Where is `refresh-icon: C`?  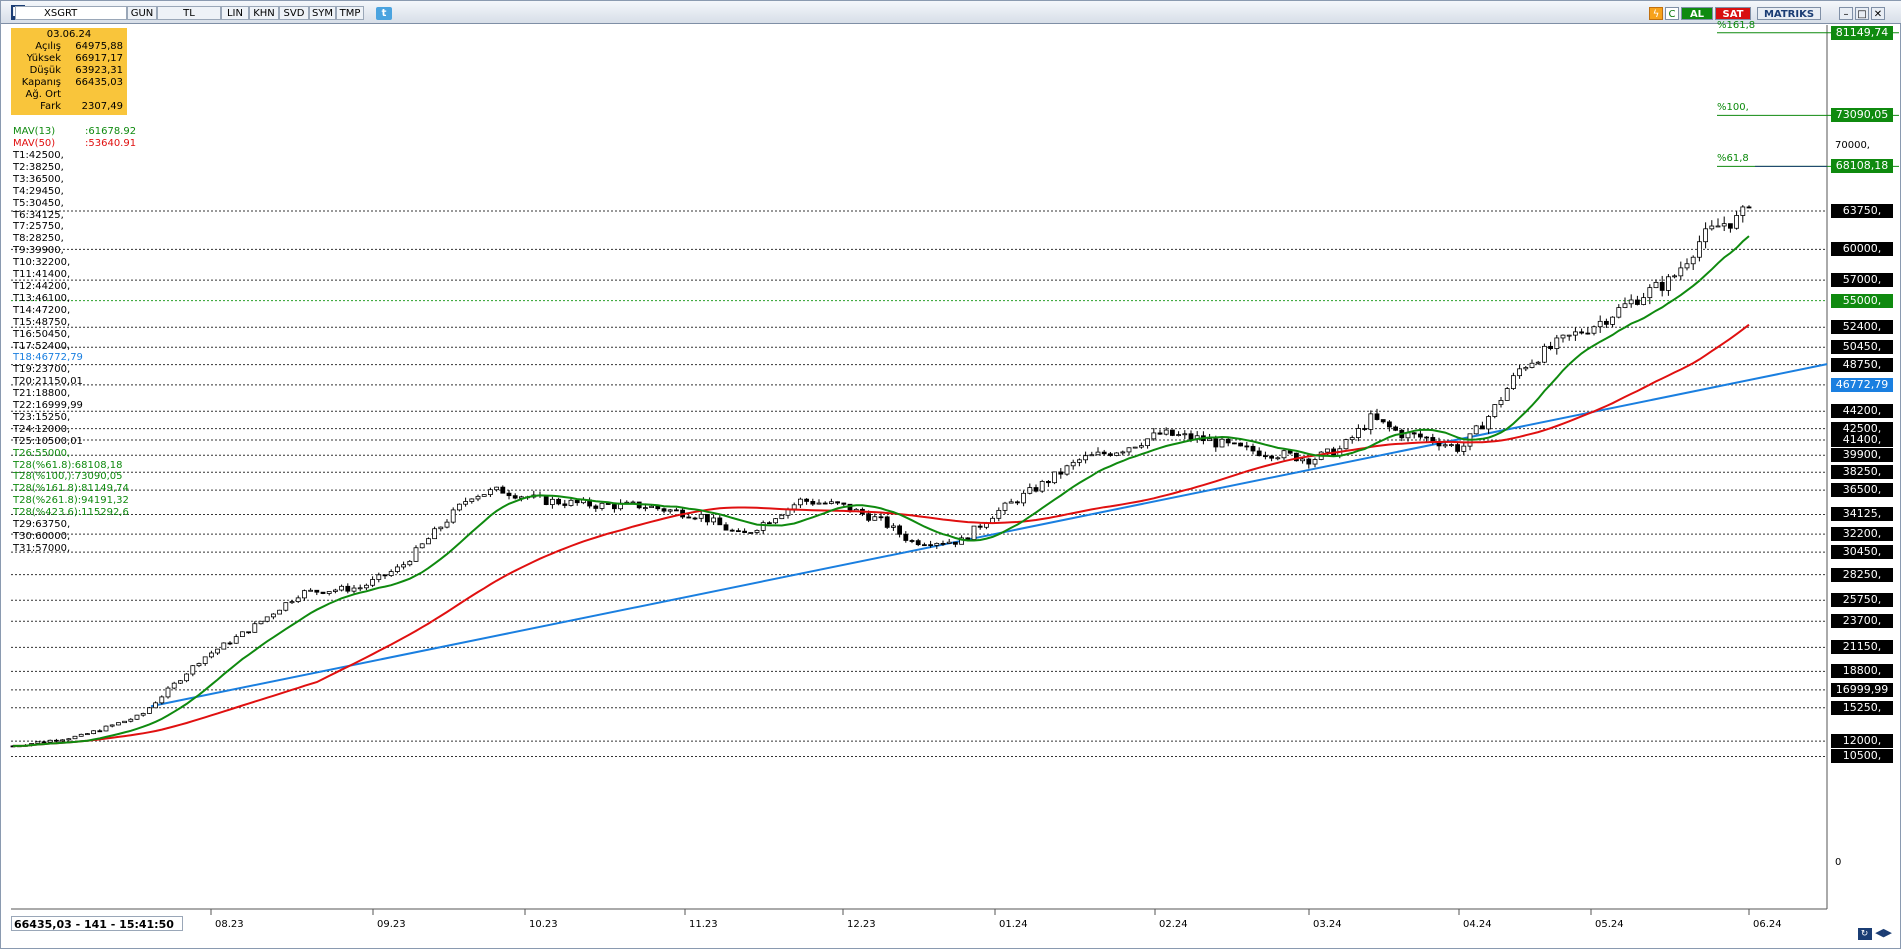 refresh-icon: C is located at coordinates (1672, 13).